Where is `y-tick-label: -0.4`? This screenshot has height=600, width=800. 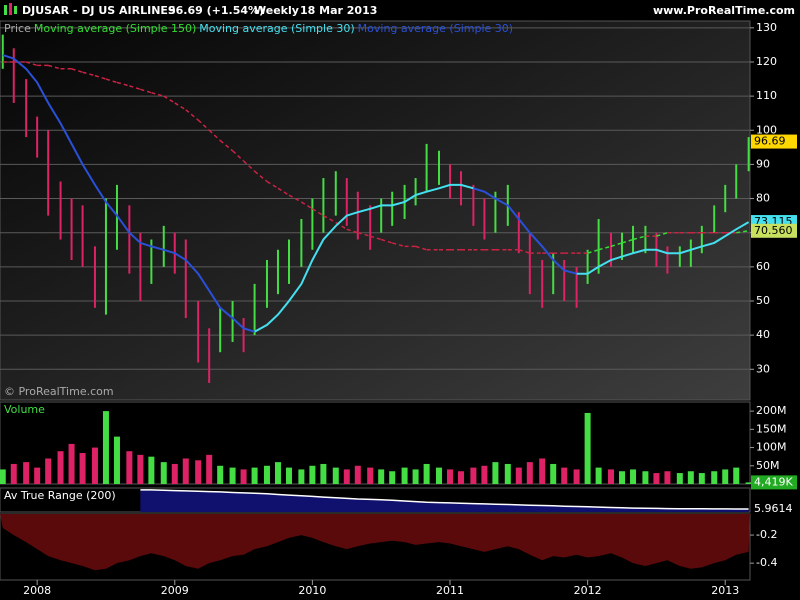 y-tick-label: -0.4 is located at coordinates (766, 562).